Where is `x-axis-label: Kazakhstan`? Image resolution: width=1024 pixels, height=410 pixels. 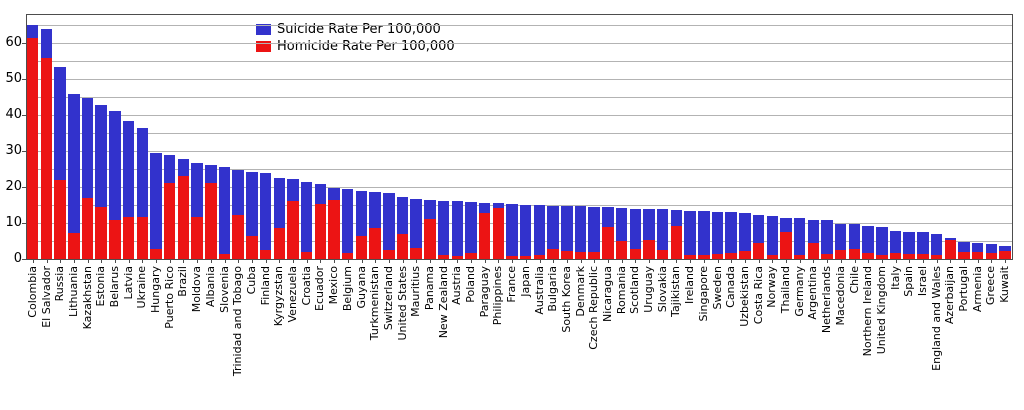 x-axis-label: Kazakhstan is located at coordinates (87, 298).